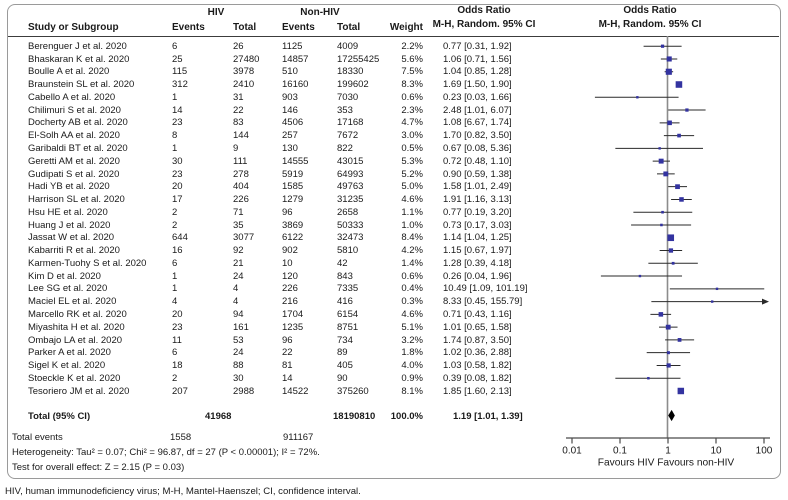  What do you see at coordinates (477, 378) in the screenshot?
I see `or-ci-text: 0.39 [0.08, 1.82]` at bounding box center [477, 378].